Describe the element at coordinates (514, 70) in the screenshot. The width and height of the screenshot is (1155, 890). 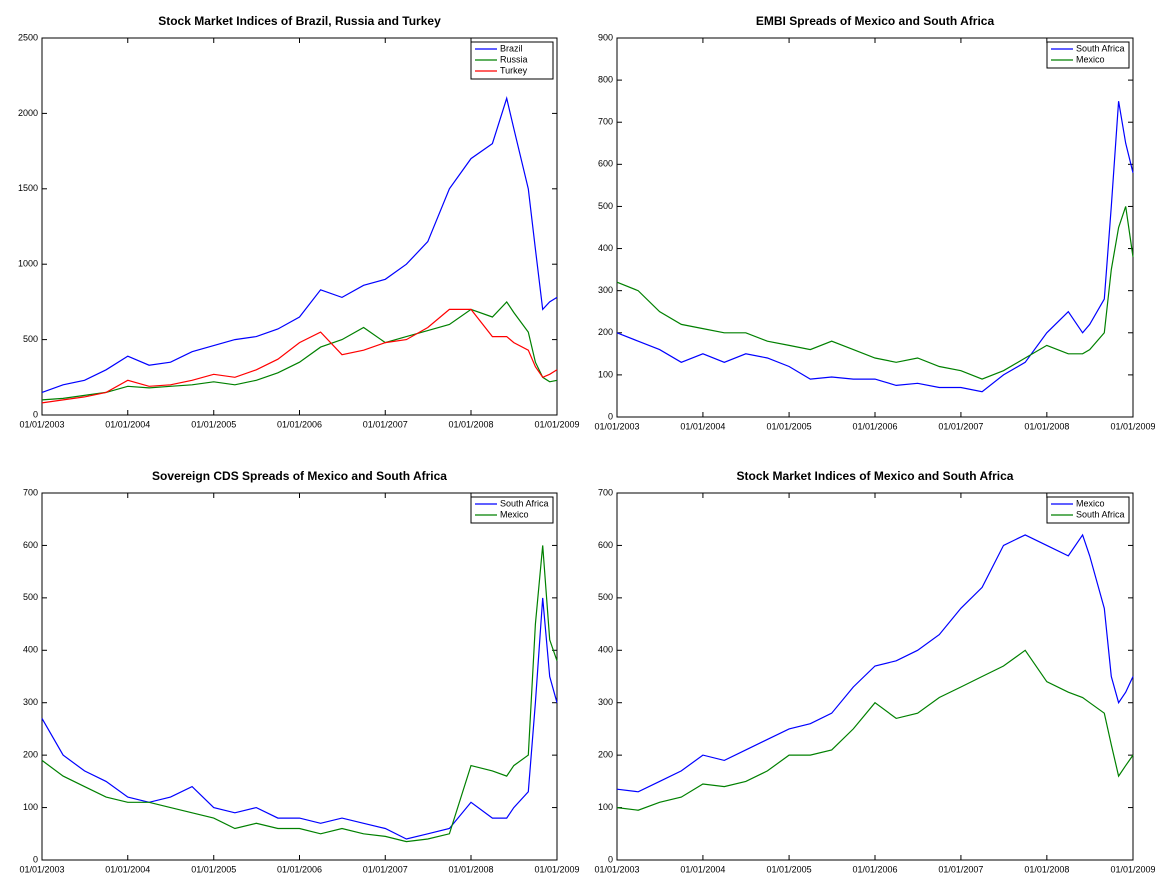
I see `legend-label: Turkey` at that location.